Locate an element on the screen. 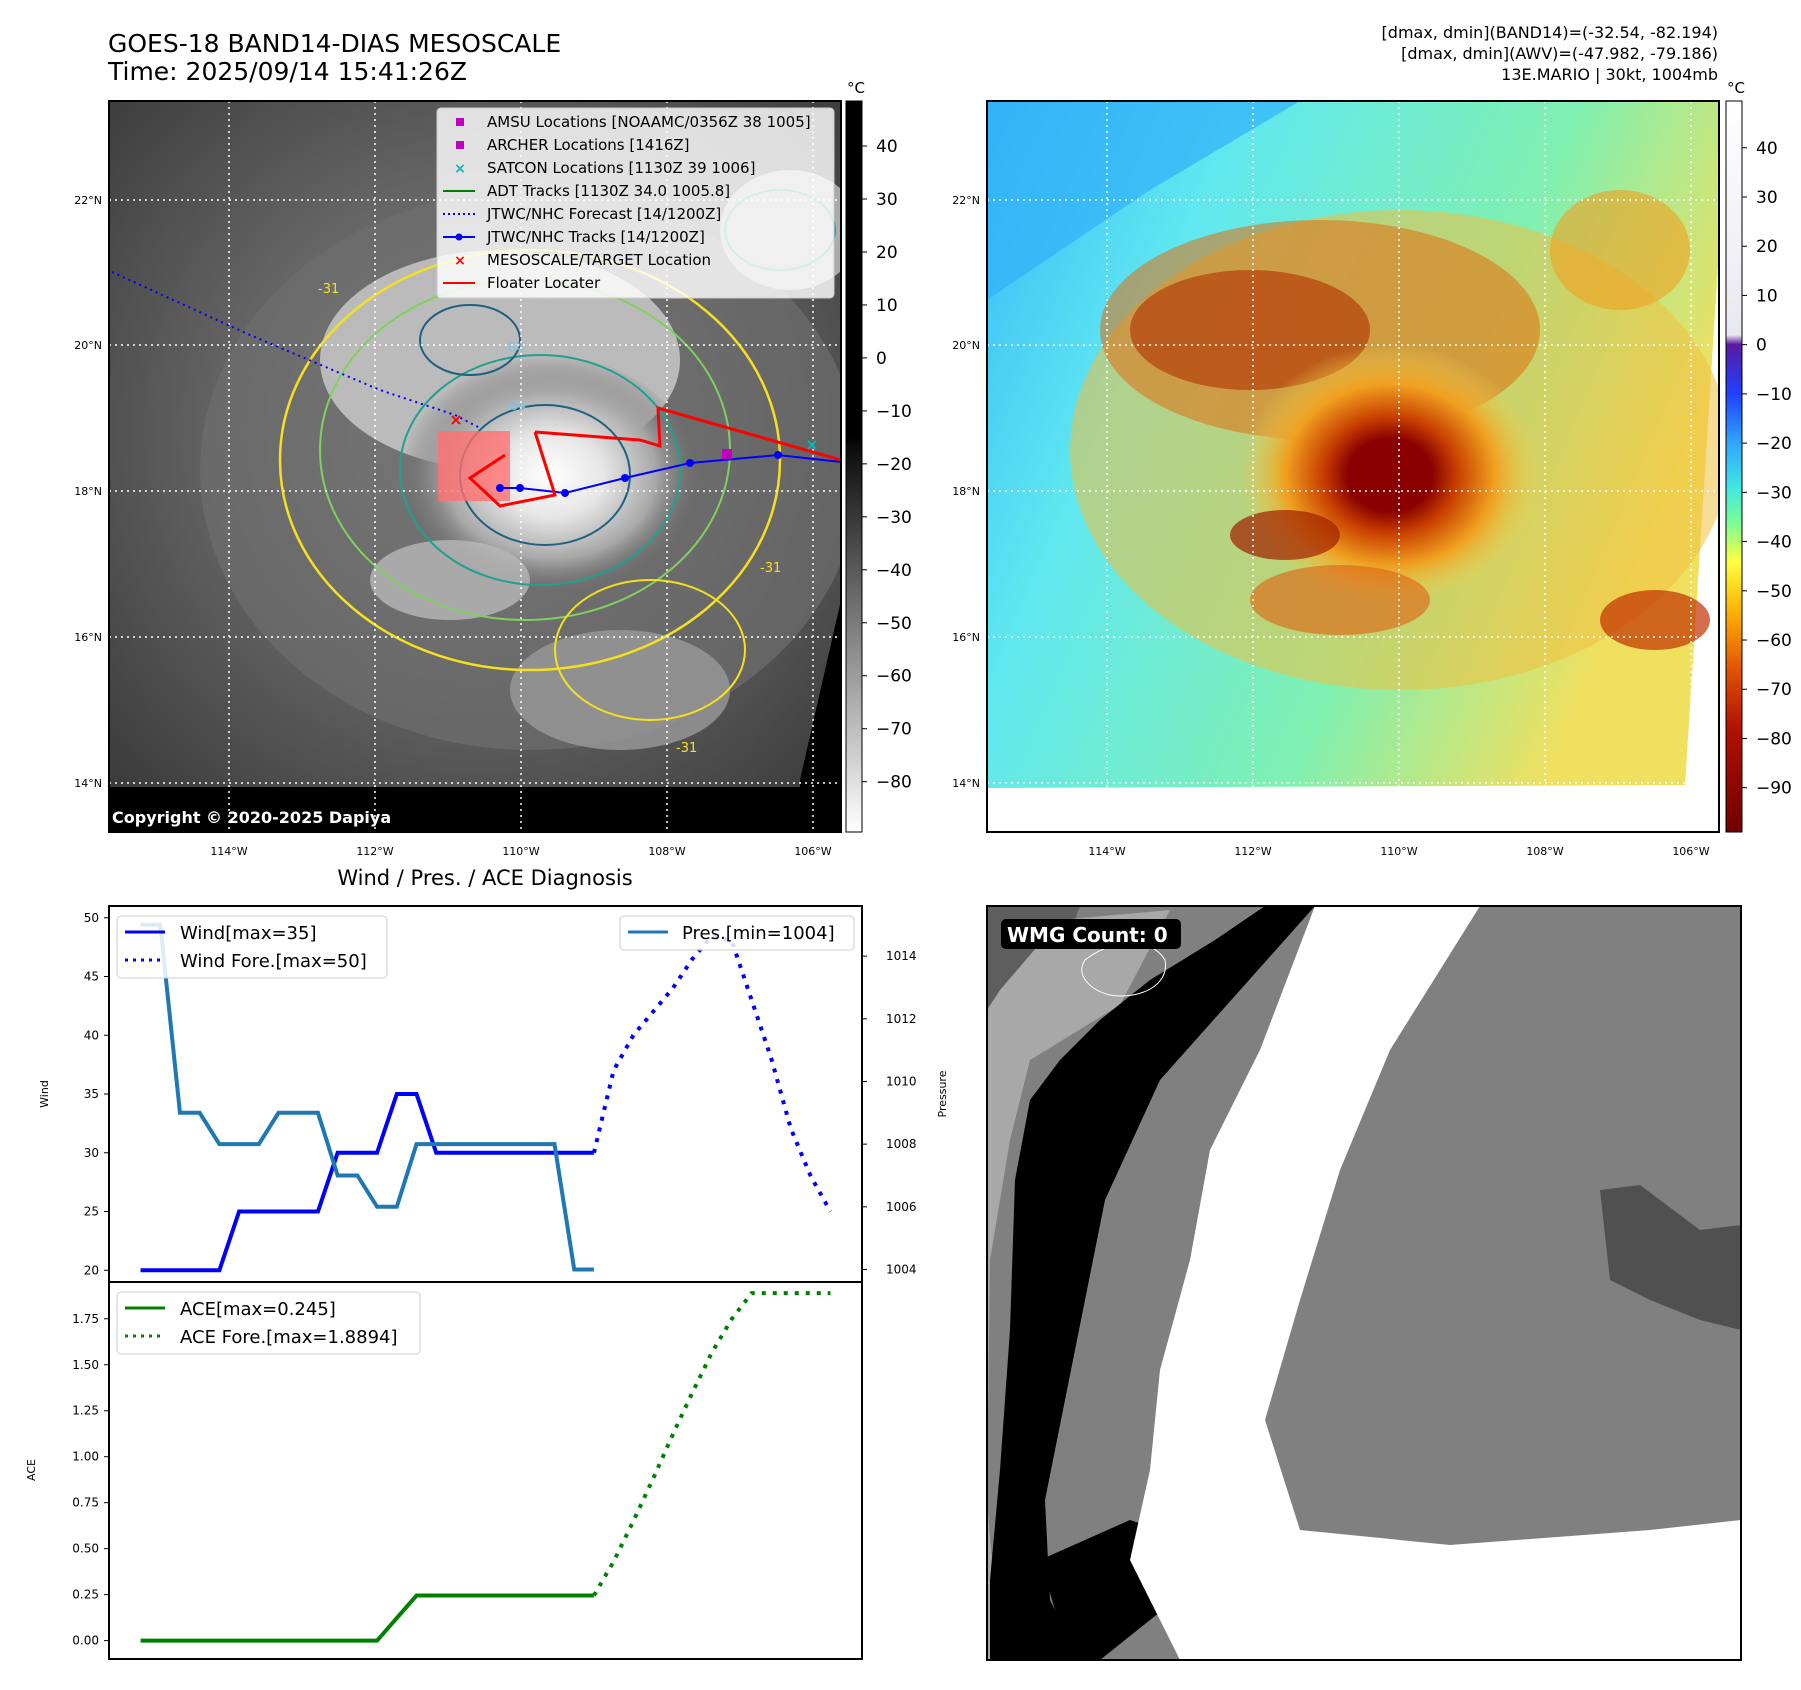 Image resolution: width=1801 pixels, height=1690 pixels. series-ace-fore is located at coordinates (711, 1444).